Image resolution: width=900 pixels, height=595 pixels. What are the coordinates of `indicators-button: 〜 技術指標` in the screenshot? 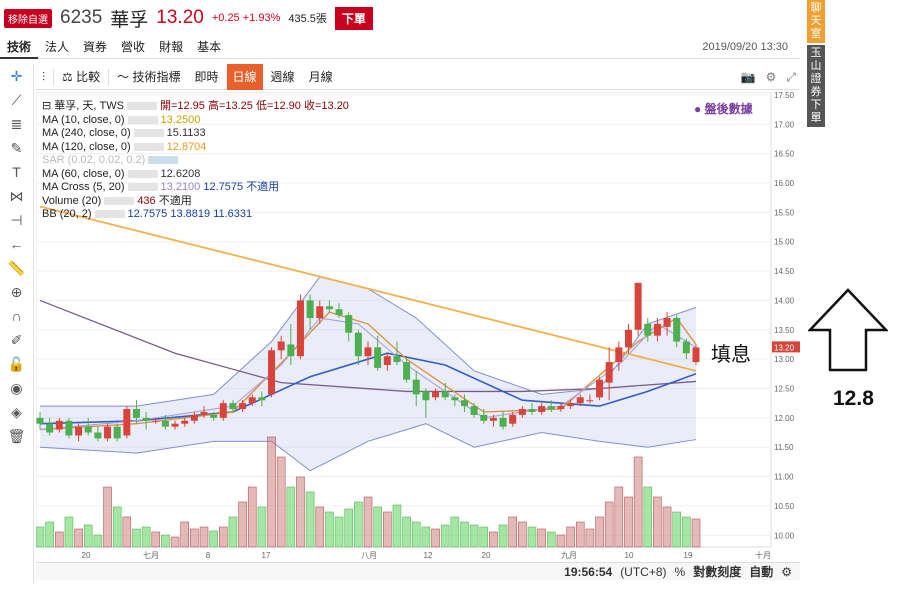 It's located at (148, 77).